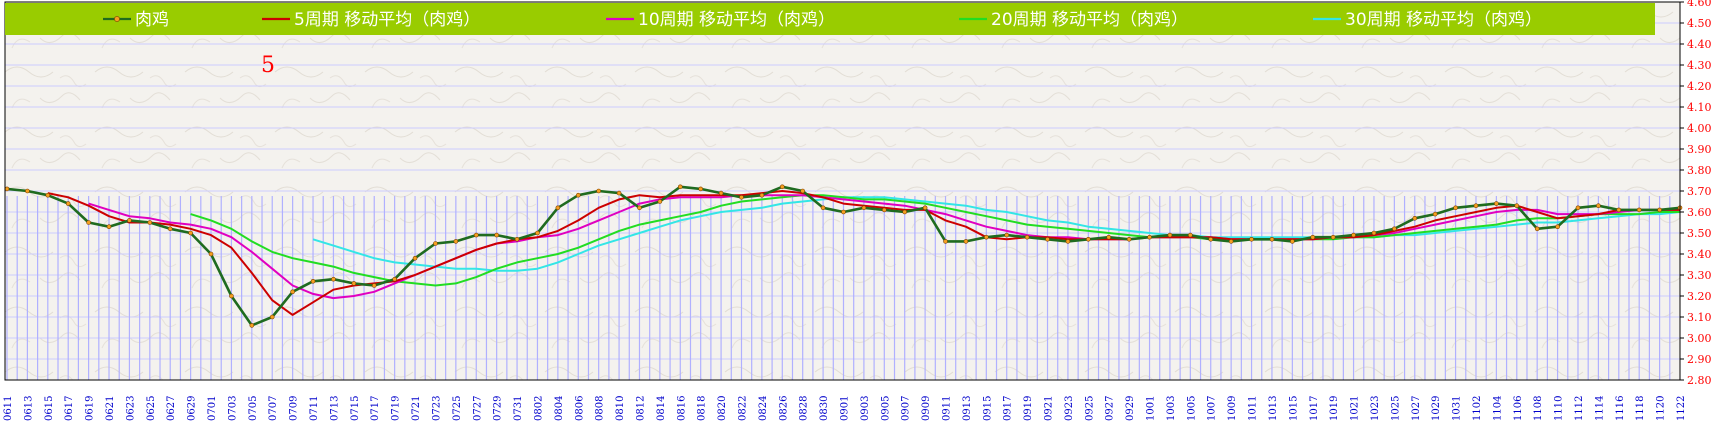 The width and height of the screenshot is (1725, 429). I want to click on x-tick-label: 1023, so click(1375, 408).